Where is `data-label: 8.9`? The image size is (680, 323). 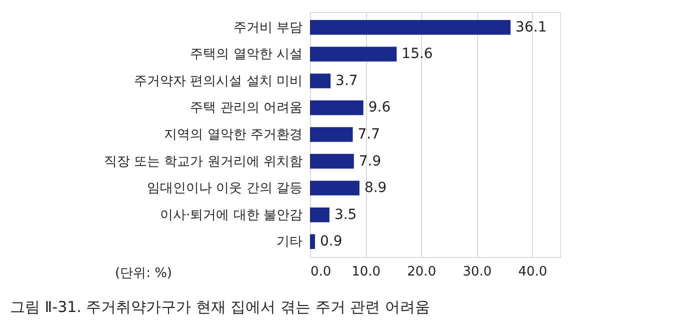
data-label: 8.9 is located at coordinates (375, 188).